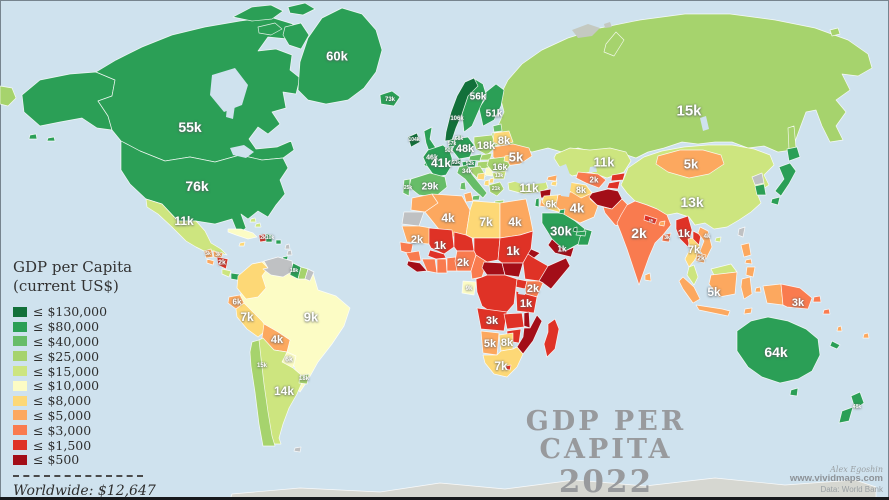  Describe the element at coordinates (93, 400) in the screenshot. I see `legend-item: ≤ $8,000` at that location.